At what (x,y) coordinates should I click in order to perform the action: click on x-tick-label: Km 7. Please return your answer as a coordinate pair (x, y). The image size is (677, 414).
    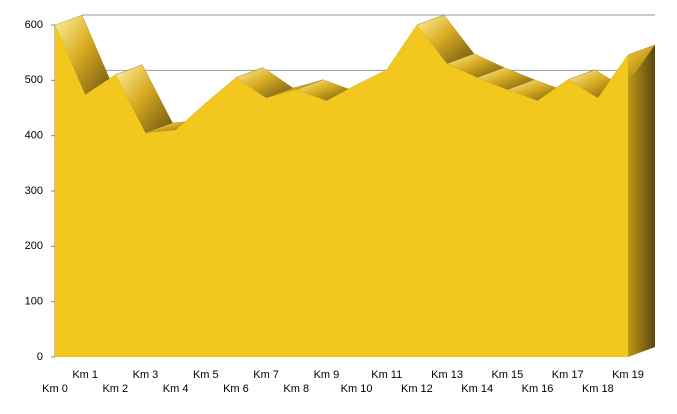
    Looking at the image, I should click on (266, 375).